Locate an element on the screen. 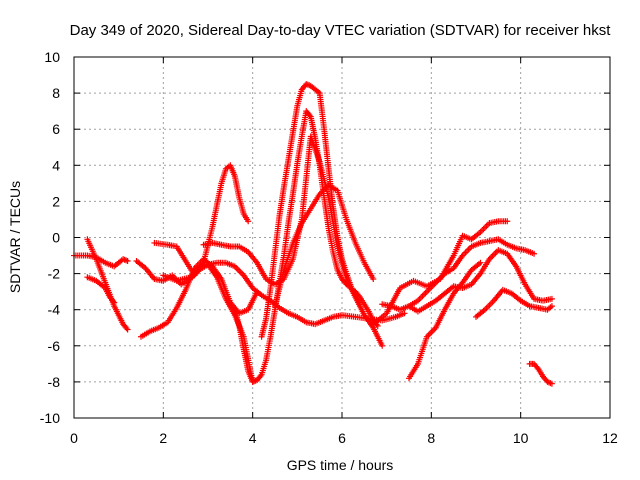  series-track-k is located at coordinates (324, 246).